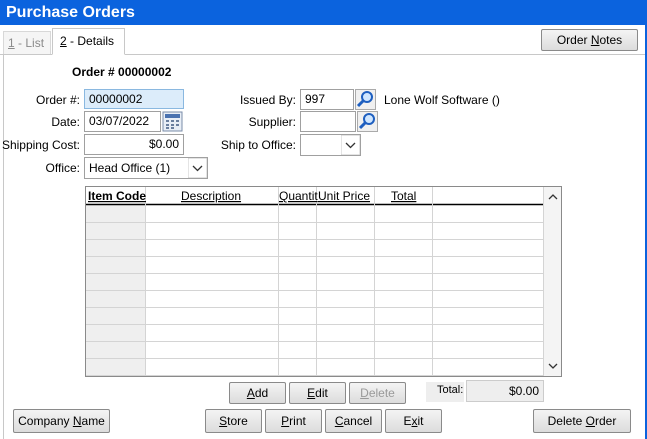 The width and height of the screenshot is (647, 439). What do you see at coordinates (65, 122) in the screenshot?
I see `label: Date:` at bounding box center [65, 122].